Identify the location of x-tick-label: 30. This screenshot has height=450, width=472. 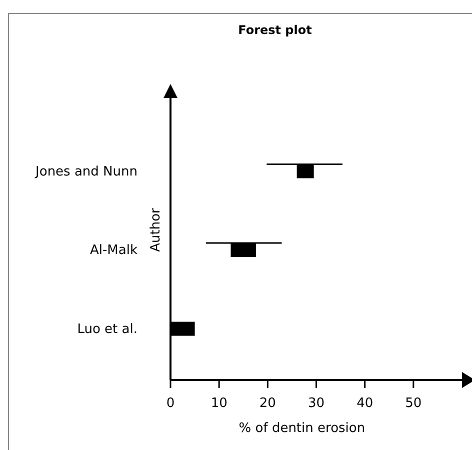
(316, 404).